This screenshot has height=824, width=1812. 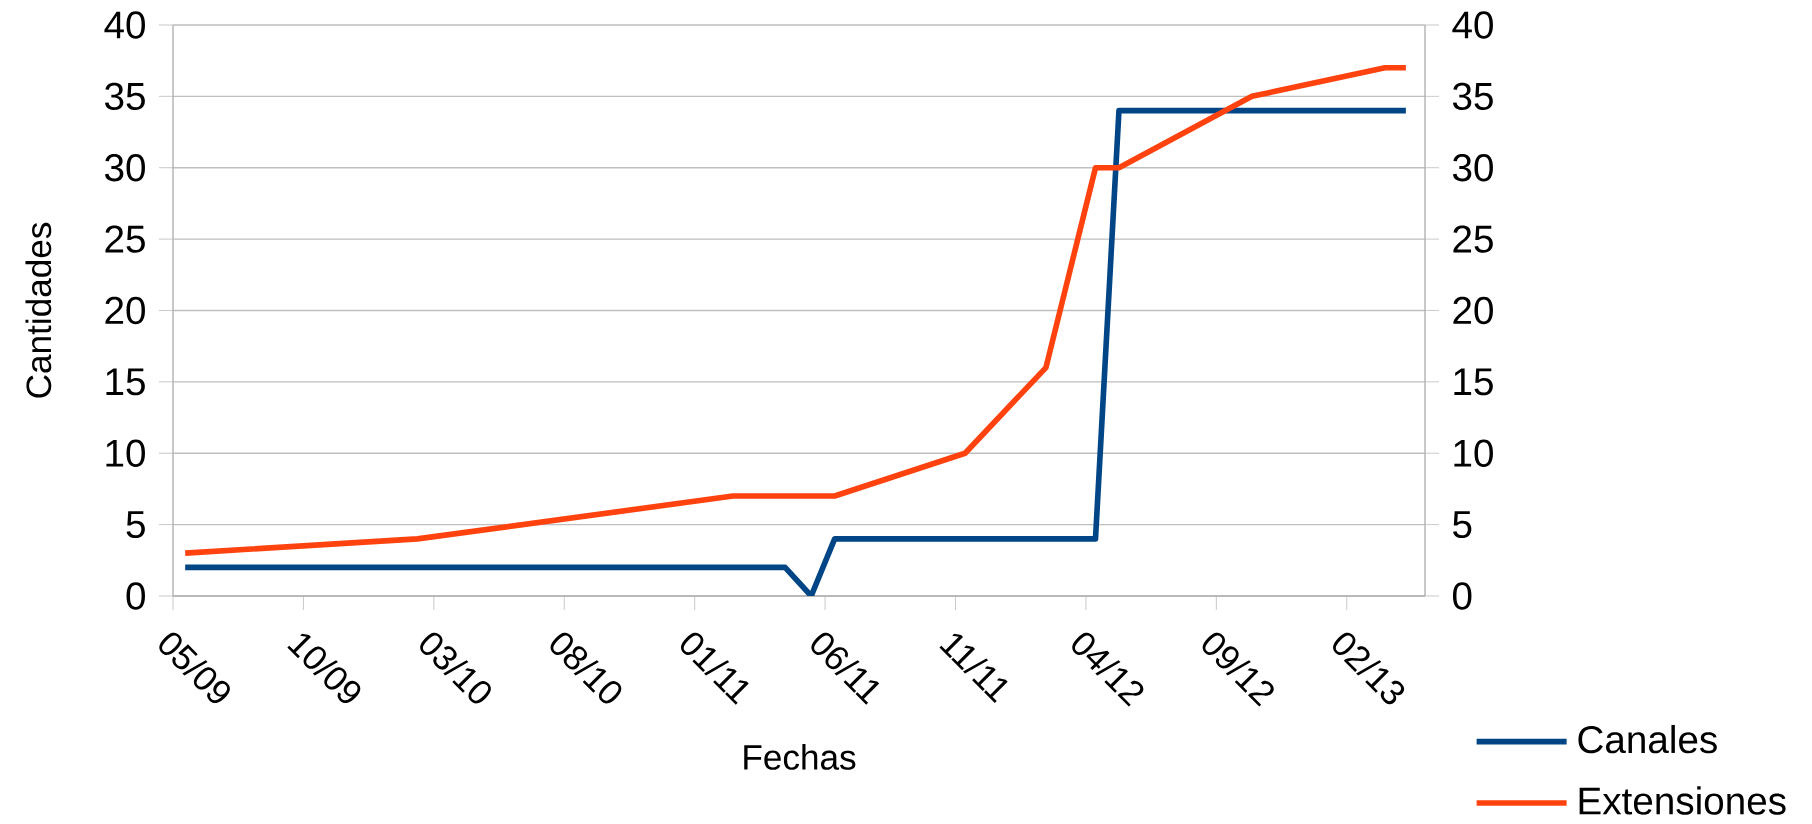 I want to click on y2-tick-label: 10, so click(x=1473, y=453).